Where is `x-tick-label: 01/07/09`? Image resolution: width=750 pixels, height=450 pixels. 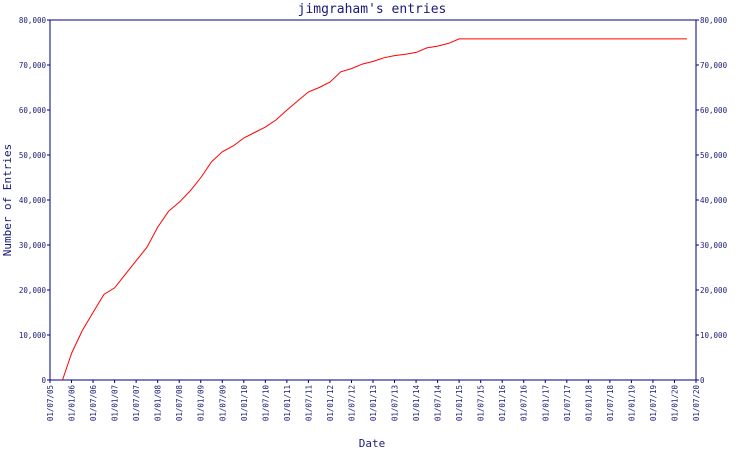
x-tick-label: 01/07/09 is located at coordinates (222, 403).